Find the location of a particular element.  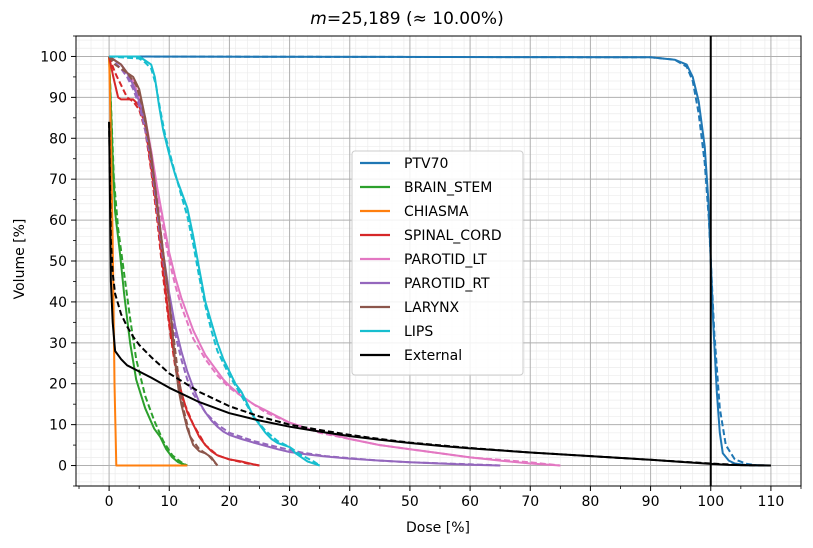

y-tick-label: 40 is located at coordinates (58, 303).